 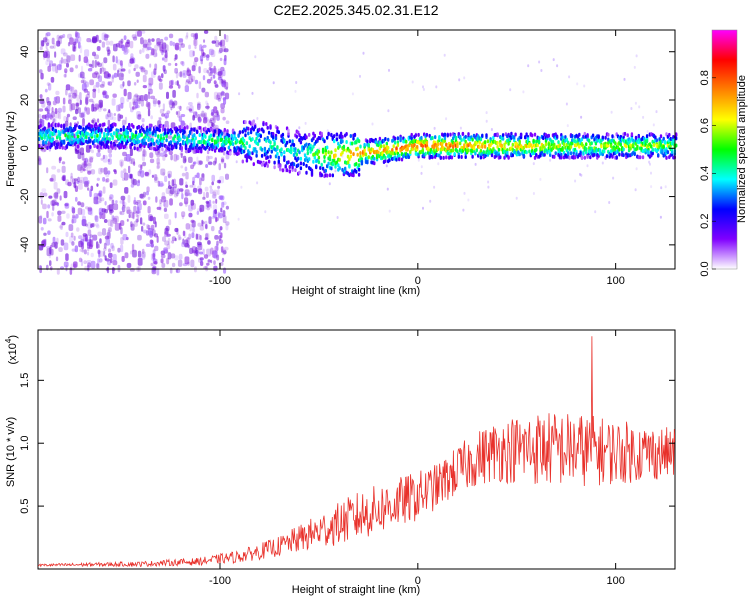 What do you see at coordinates (615, 581) in the screenshot?
I see `snr-x-tick-label: 100` at bounding box center [615, 581].